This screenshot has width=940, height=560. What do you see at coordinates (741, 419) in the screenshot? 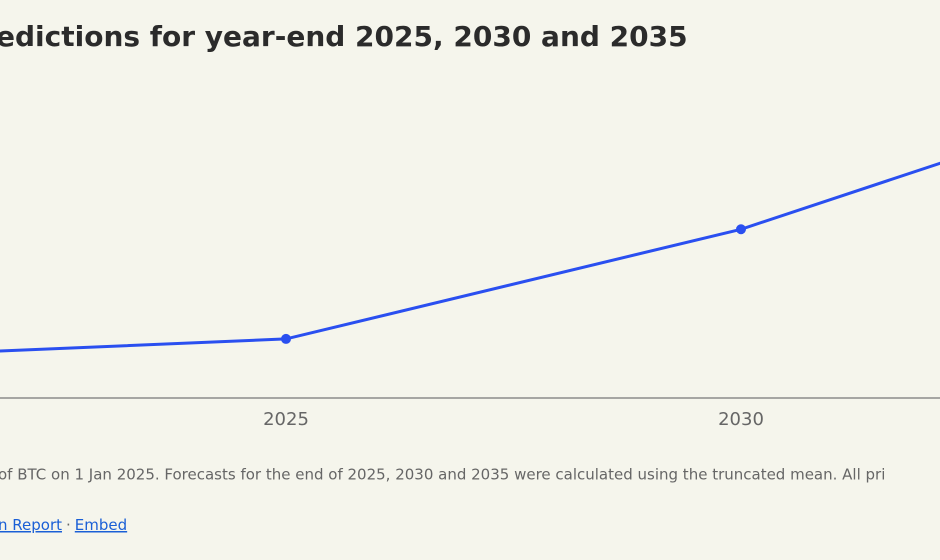
I see `x-tick-label: 2030` at bounding box center [741, 419].